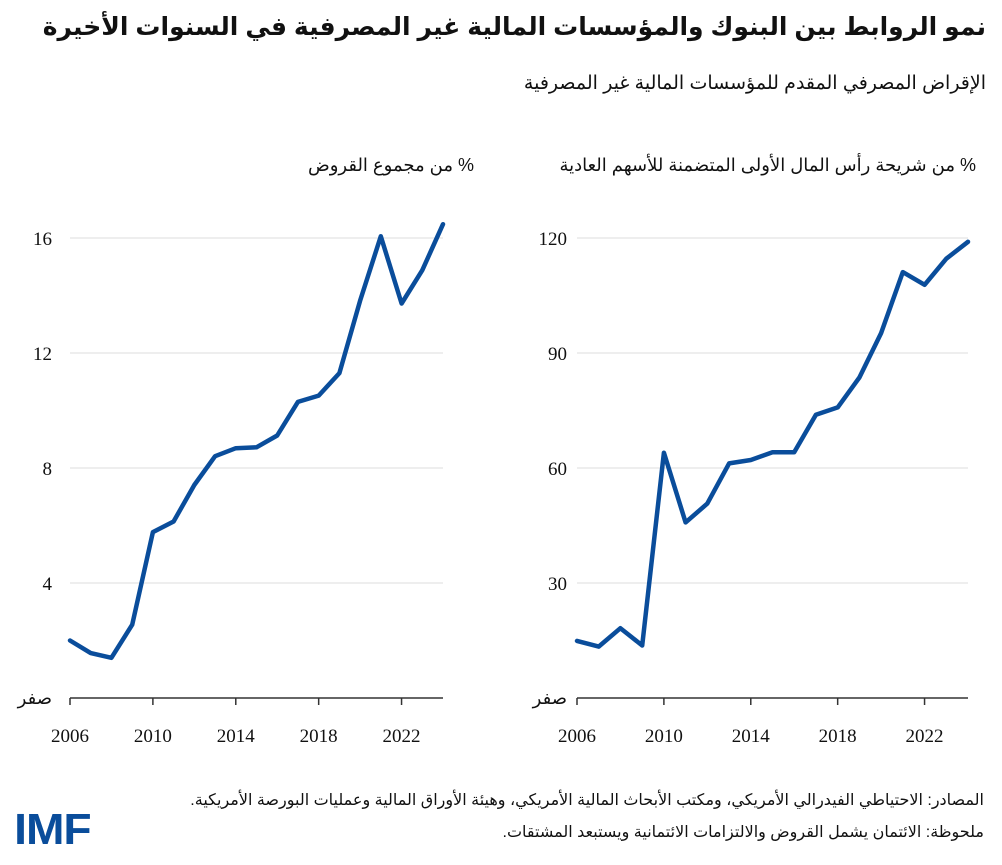 The width and height of the screenshot is (1002, 865). I want to click on y-tick-label: 12, so click(42, 354).